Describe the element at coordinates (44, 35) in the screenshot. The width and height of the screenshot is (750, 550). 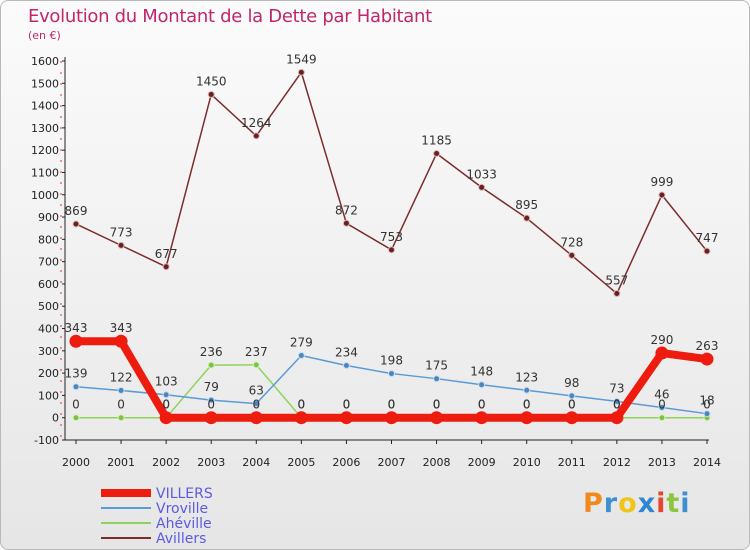
I see `chart-subtitle: (en €)` at that location.